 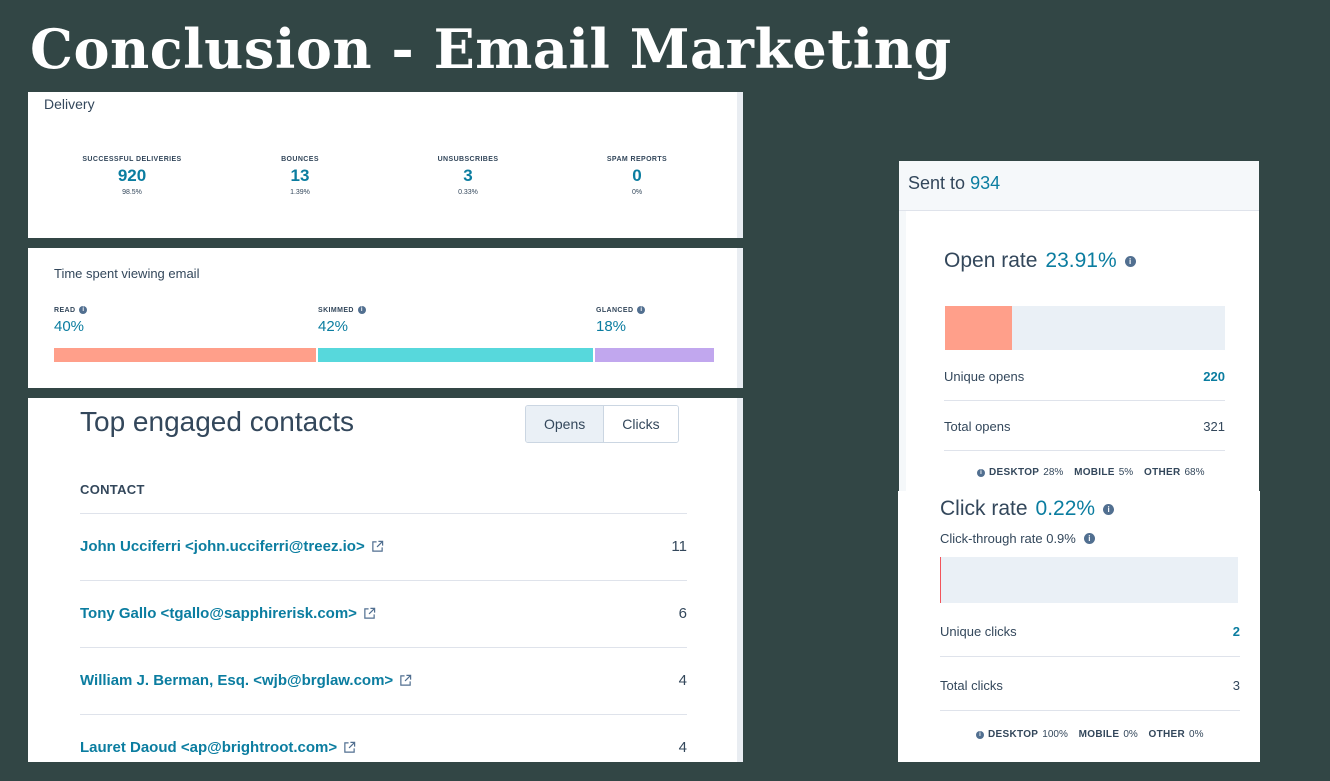 I want to click on contact-link: Tony Gallo <tgallo@sapphirerisk.com>, so click(x=228, y=613).